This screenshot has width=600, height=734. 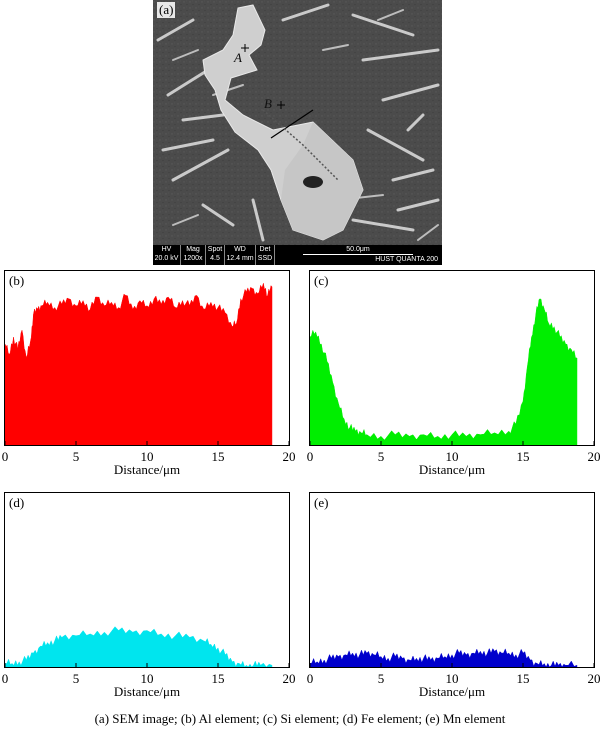 I want to click on spot-cell: Spot 4.5, so click(x=215, y=255).